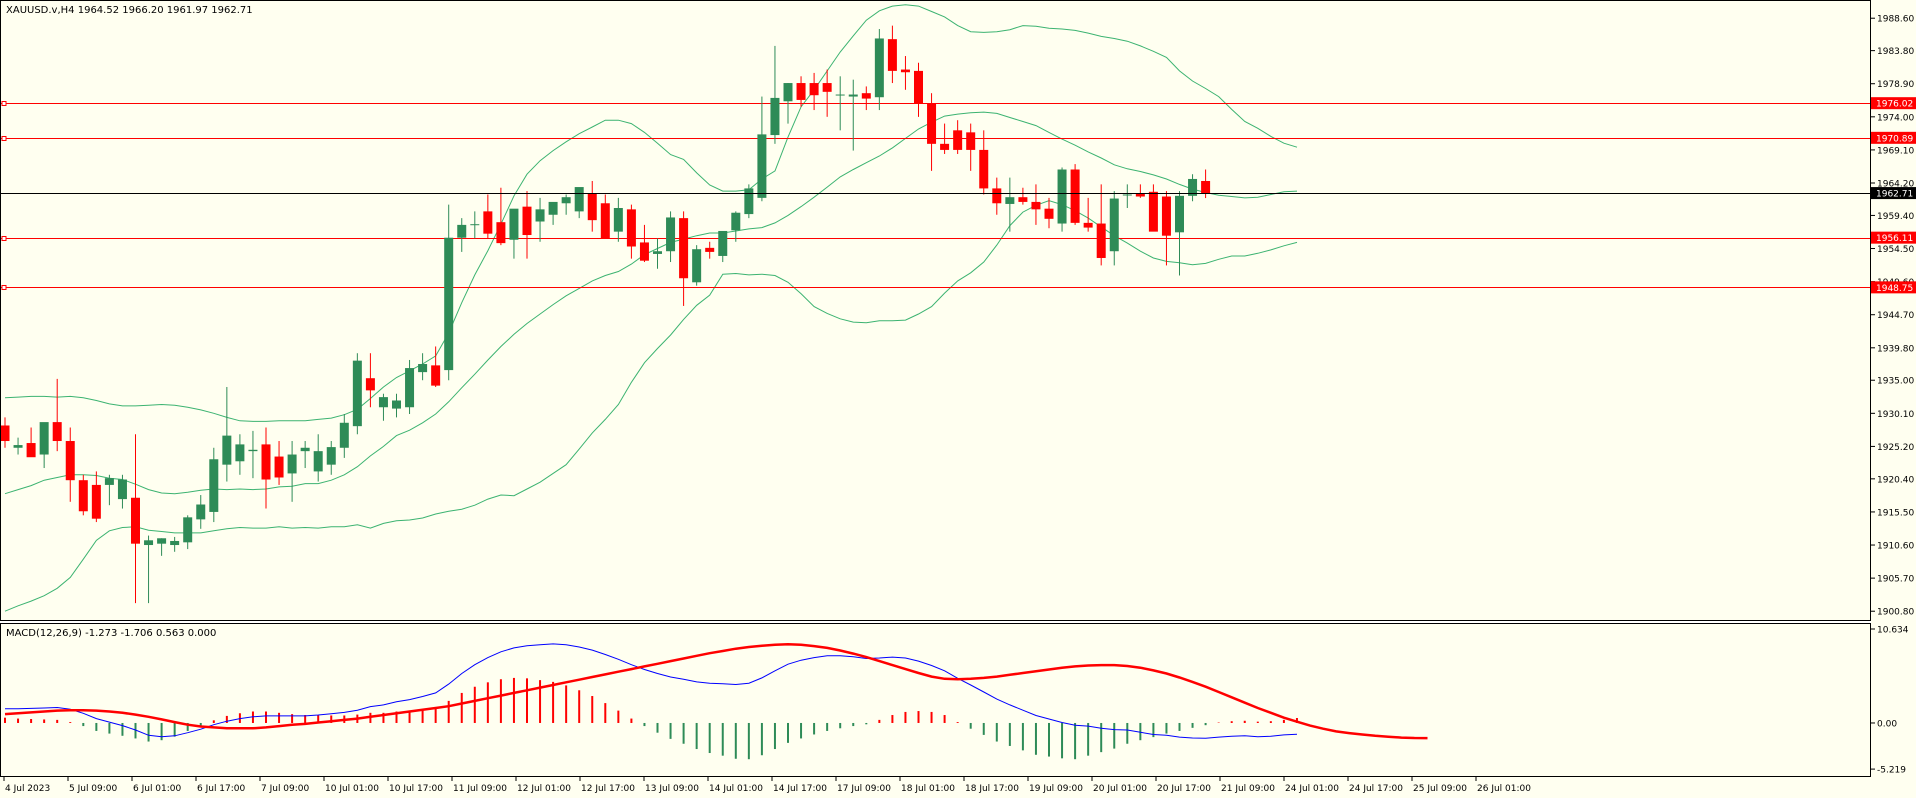  What do you see at coordinates (1891, 771) in the screenshot?
I see `macd-scale-label: -5.219` at bounding box center [1891, 771].